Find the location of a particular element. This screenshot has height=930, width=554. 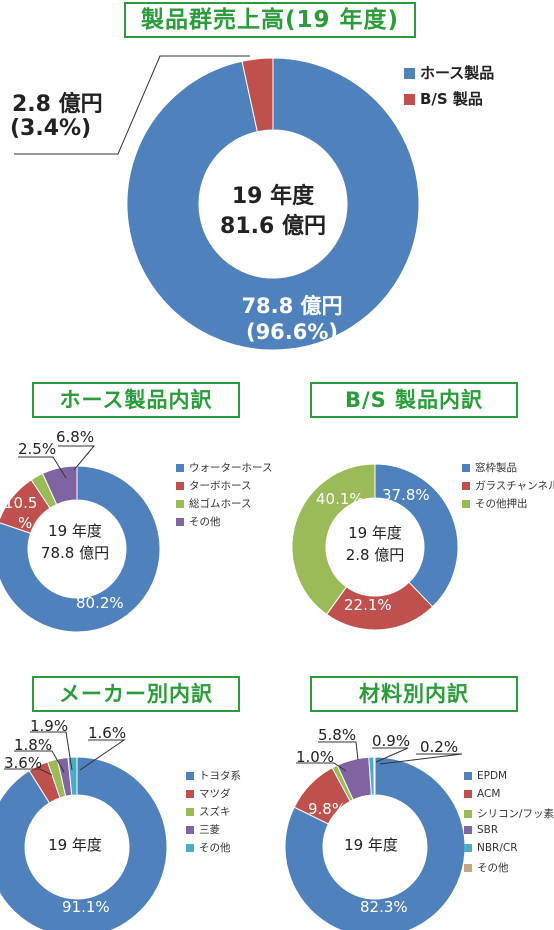

maker-center: 19 年度 is located at coordinates (75, 845).